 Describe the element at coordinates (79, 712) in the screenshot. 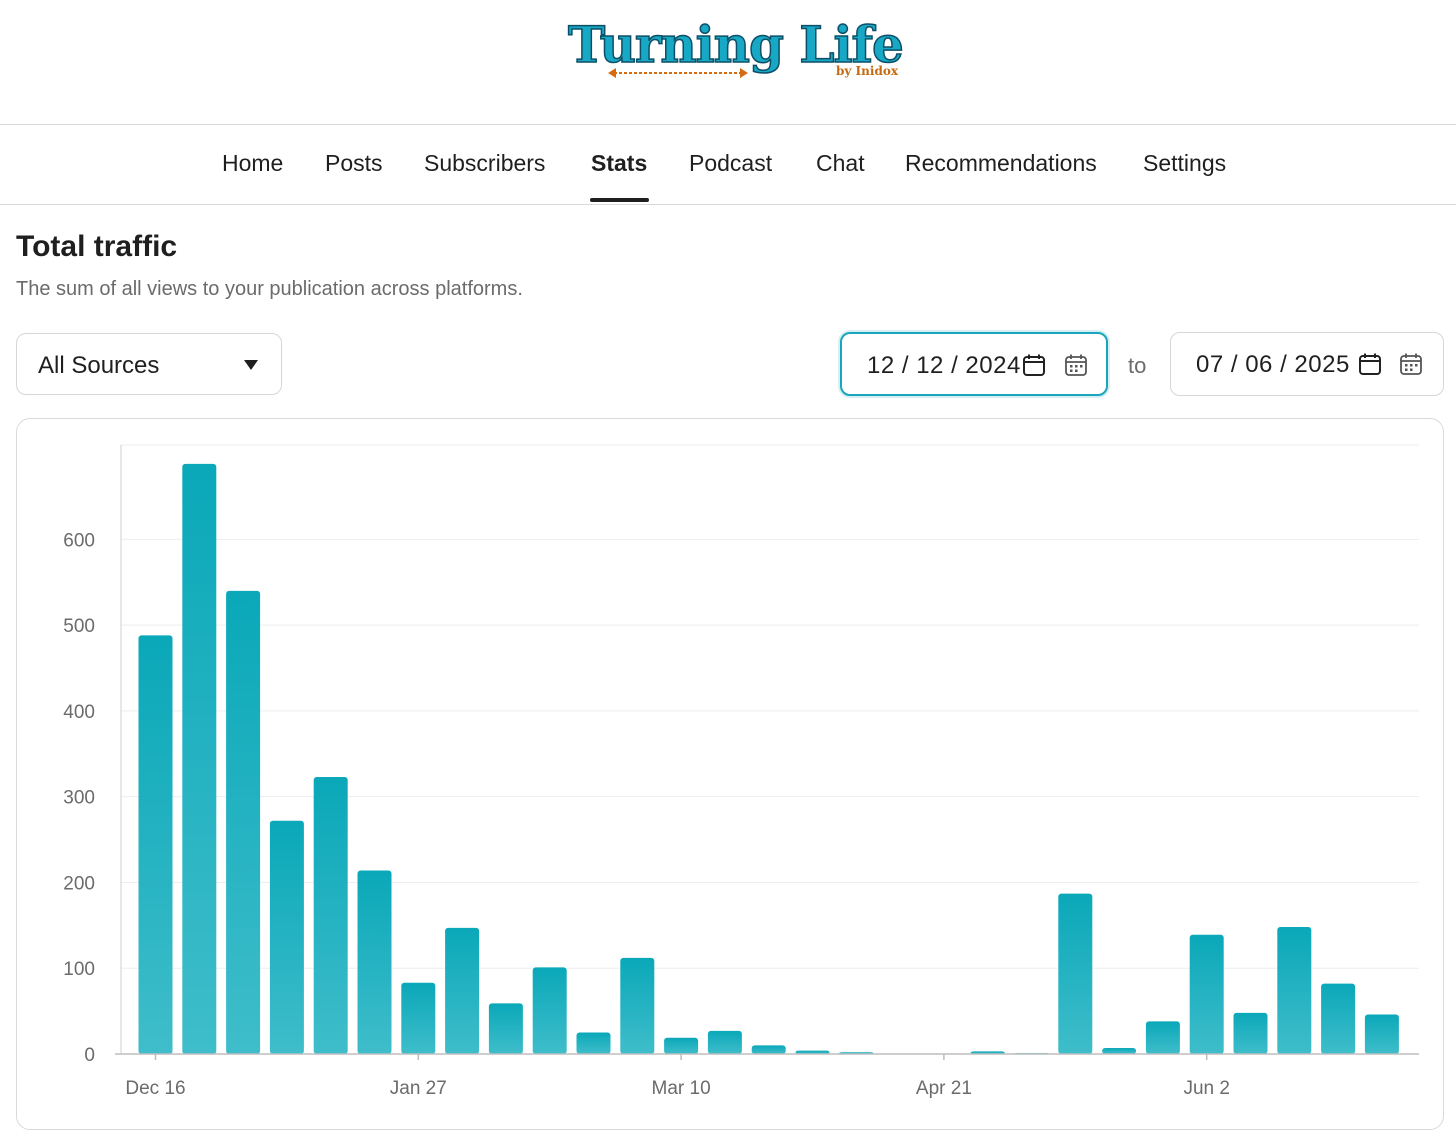

I see `y-tick-label: 400` at that location.